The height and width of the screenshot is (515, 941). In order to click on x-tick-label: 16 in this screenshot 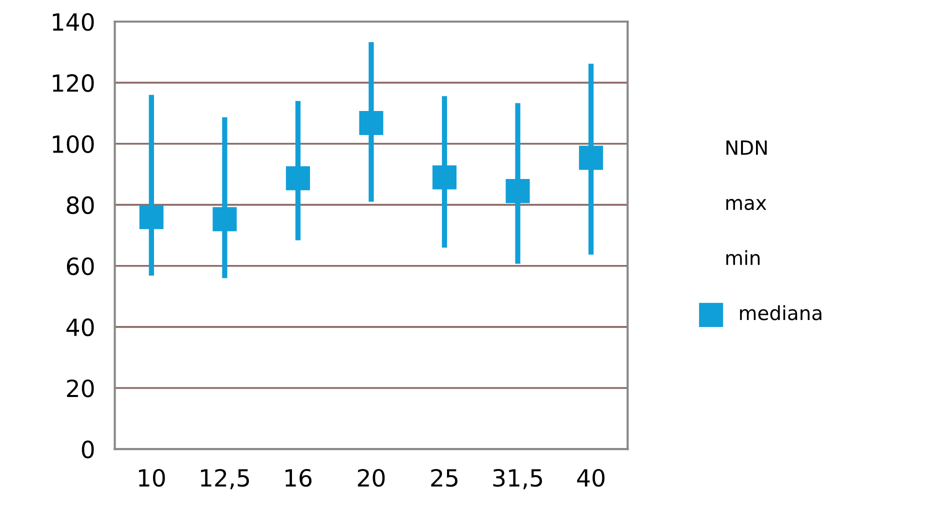, I will do `click(299, 477)`.